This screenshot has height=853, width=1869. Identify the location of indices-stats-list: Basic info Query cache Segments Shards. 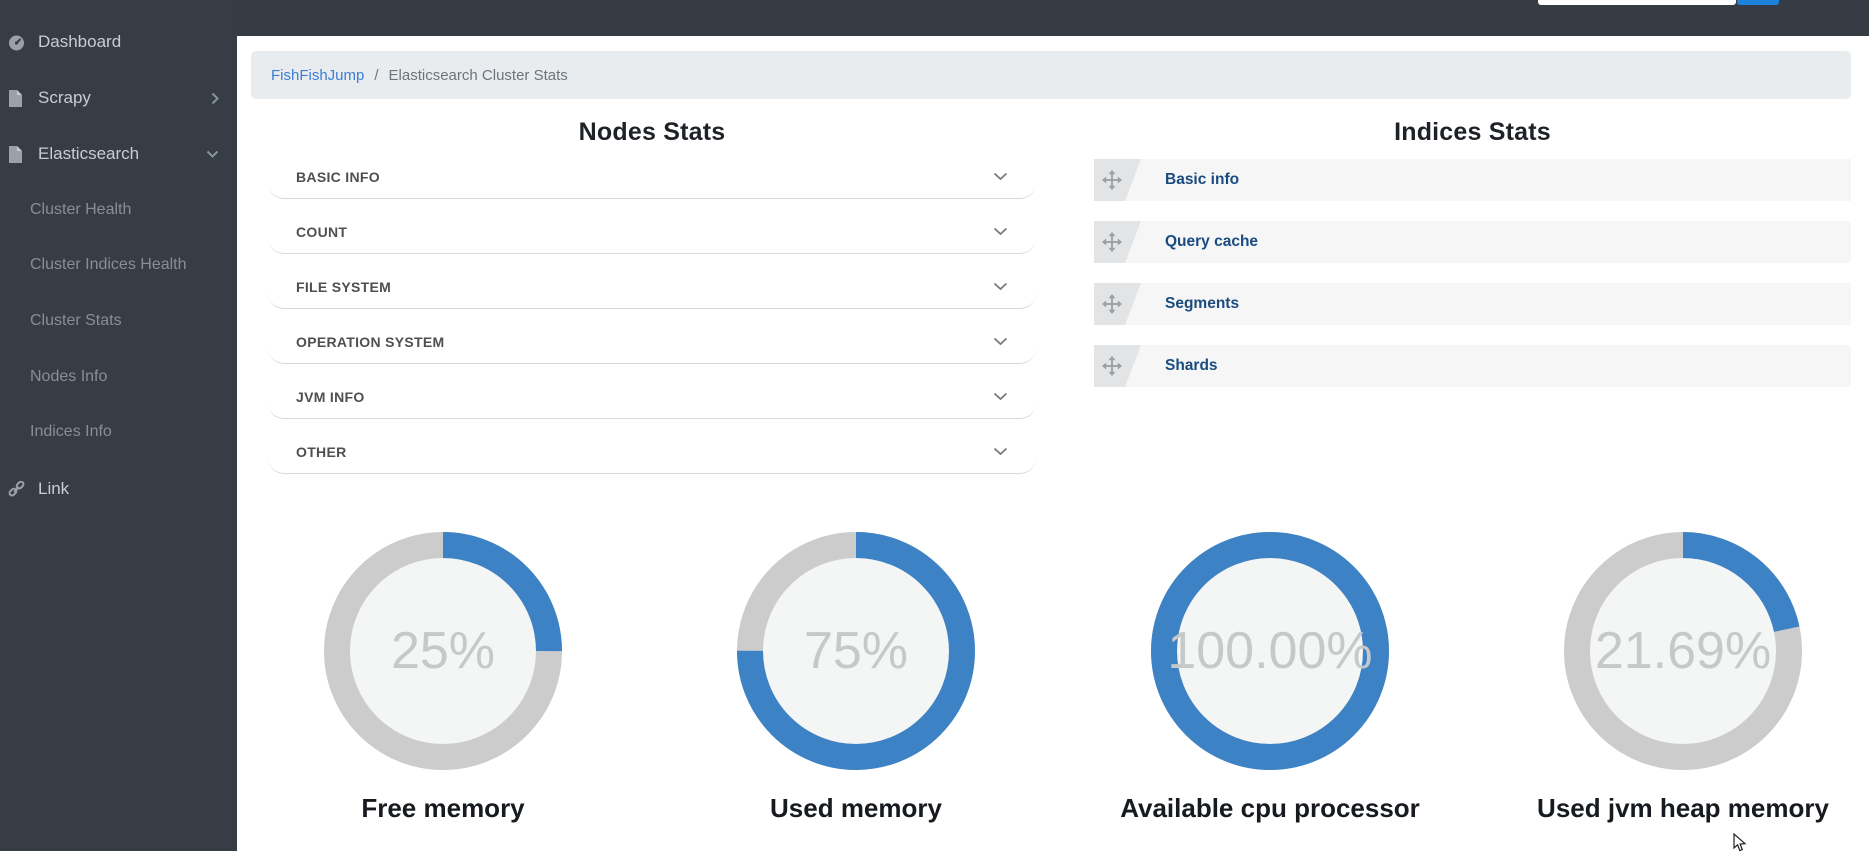
(1472, 283).